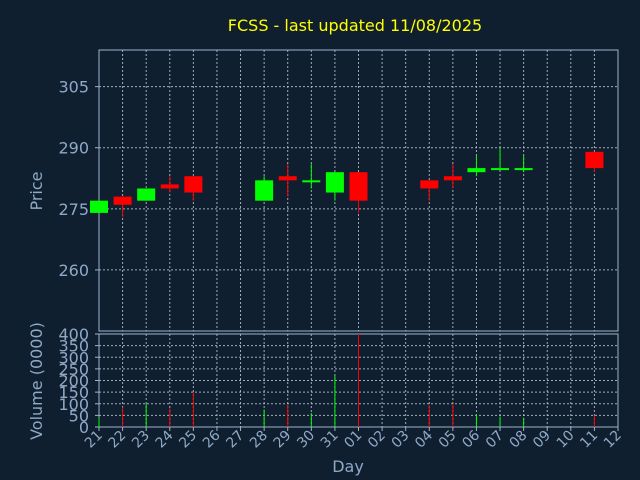  I want to click on x-tick-label: 23, so click(141, 440).